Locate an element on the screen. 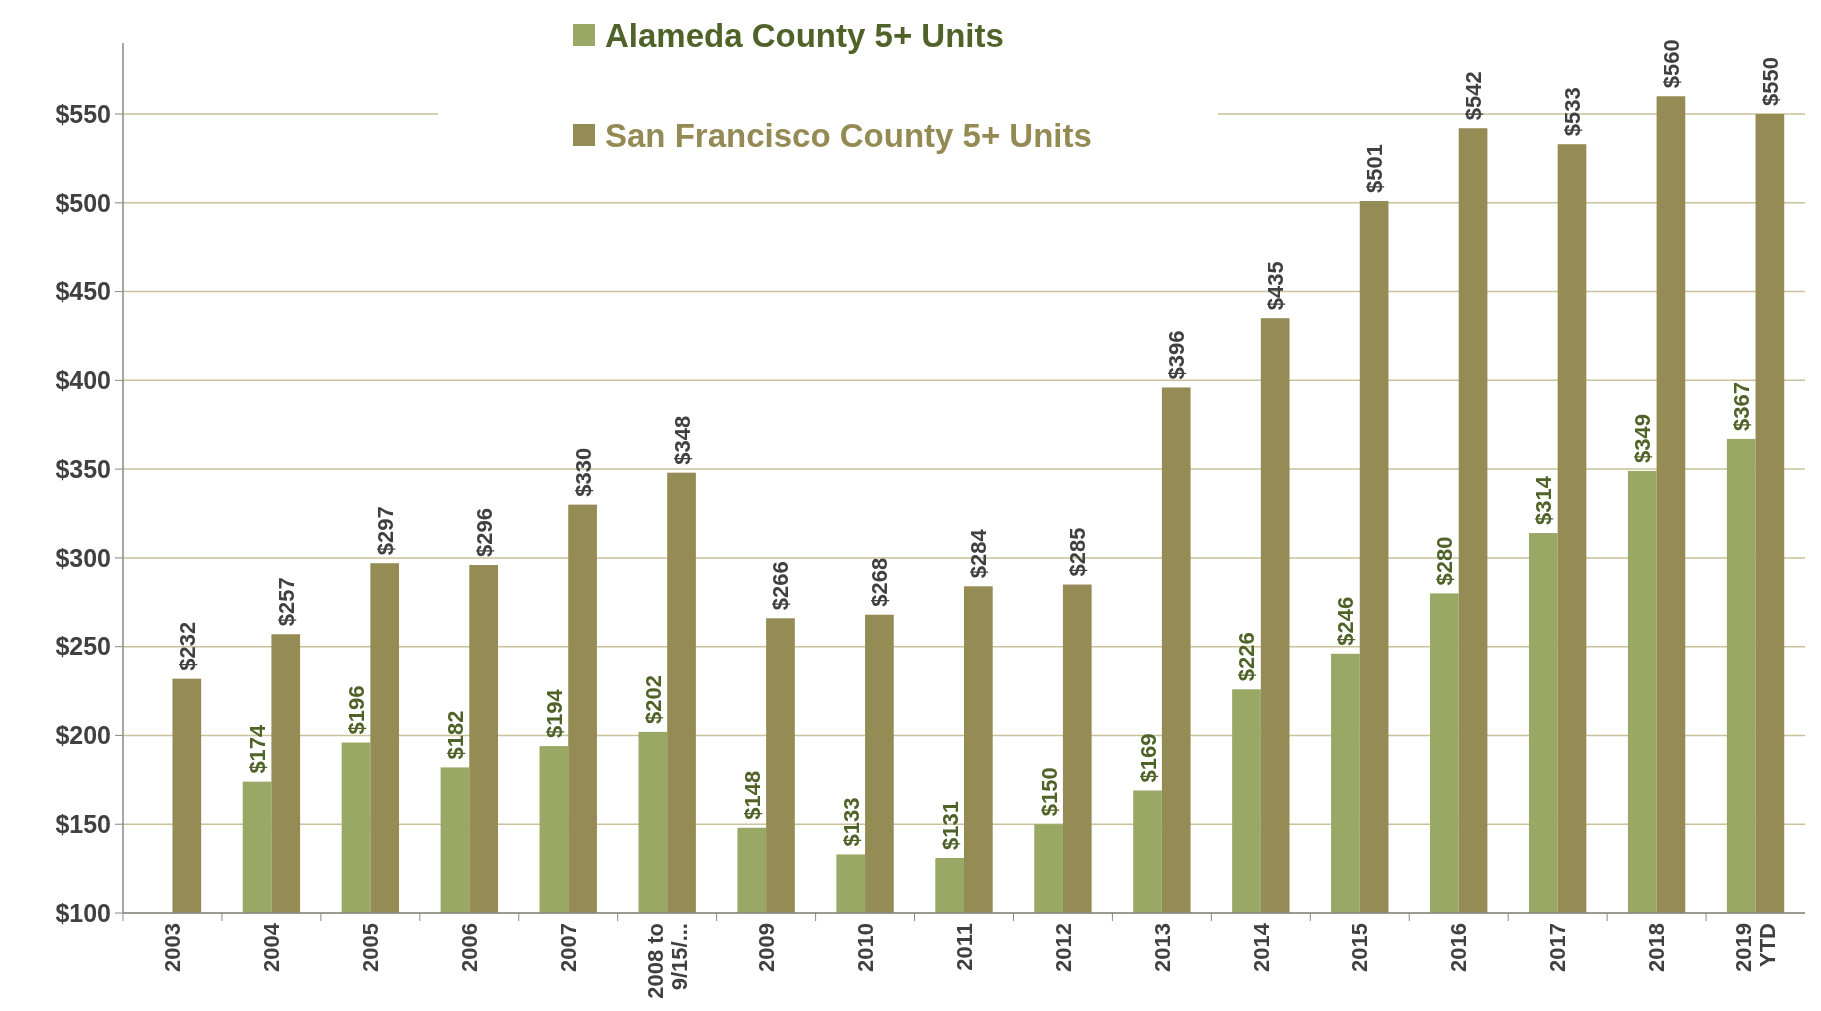 This screenshot has width=1821, height=1011. y-tick-label: $350 is located at coordinates (83, 468).